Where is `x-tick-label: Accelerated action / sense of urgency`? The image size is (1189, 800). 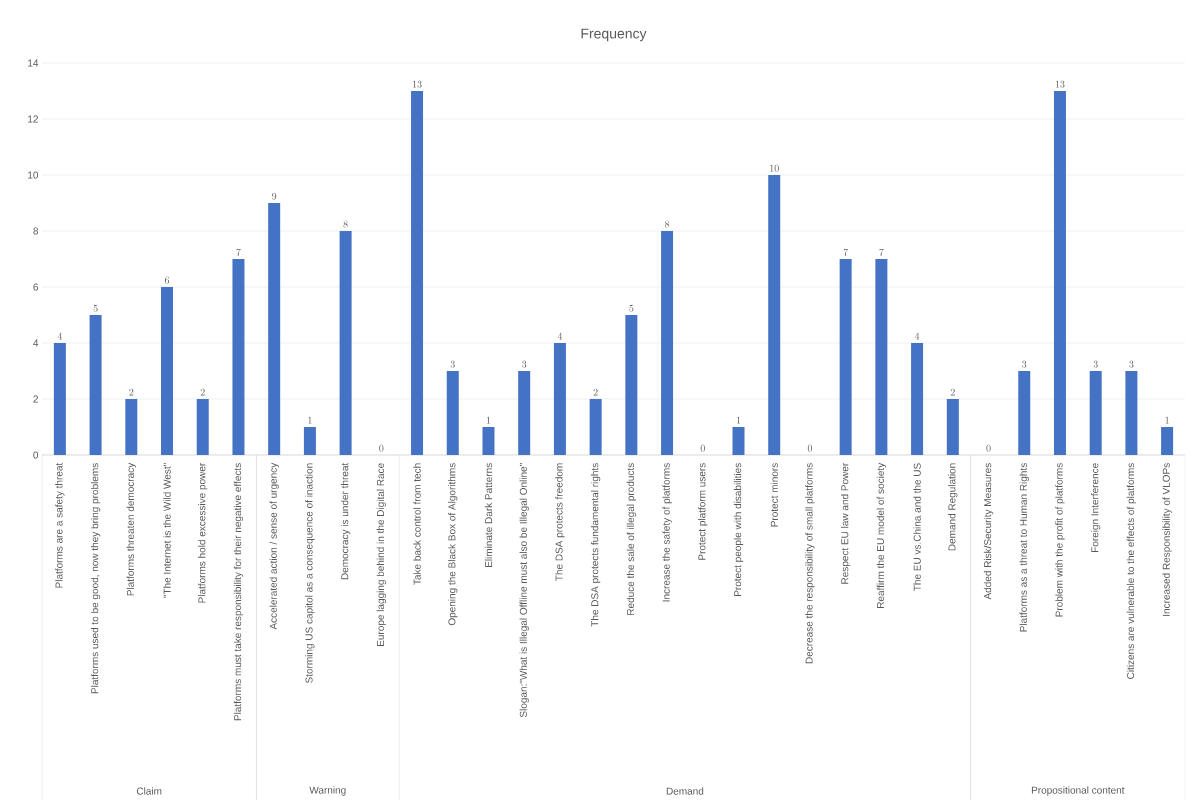
x-tick-label: Accelerated action / sense of urgency is located at coordinates (274, 546).